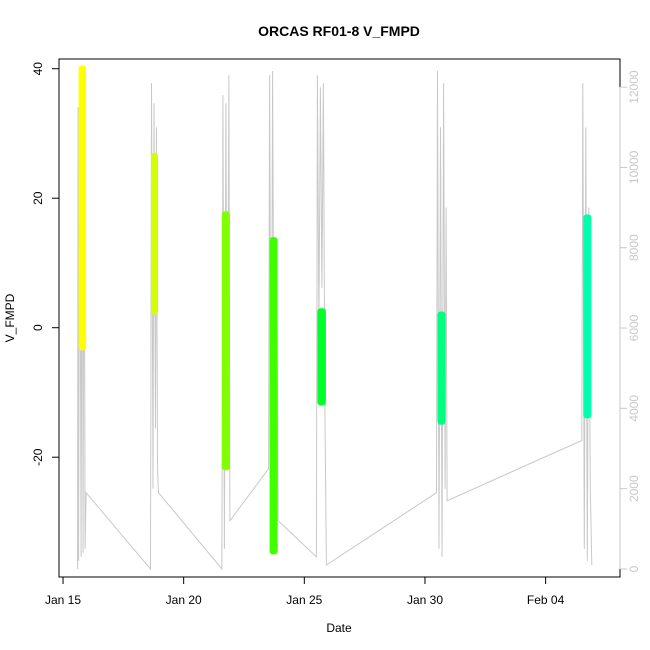 Image resolution: width=650 pixels, height=650 pixels. Describe the element at coordinates (425, 600) in the screenshot. I see `x-tick-label: Jan 30` at that location.